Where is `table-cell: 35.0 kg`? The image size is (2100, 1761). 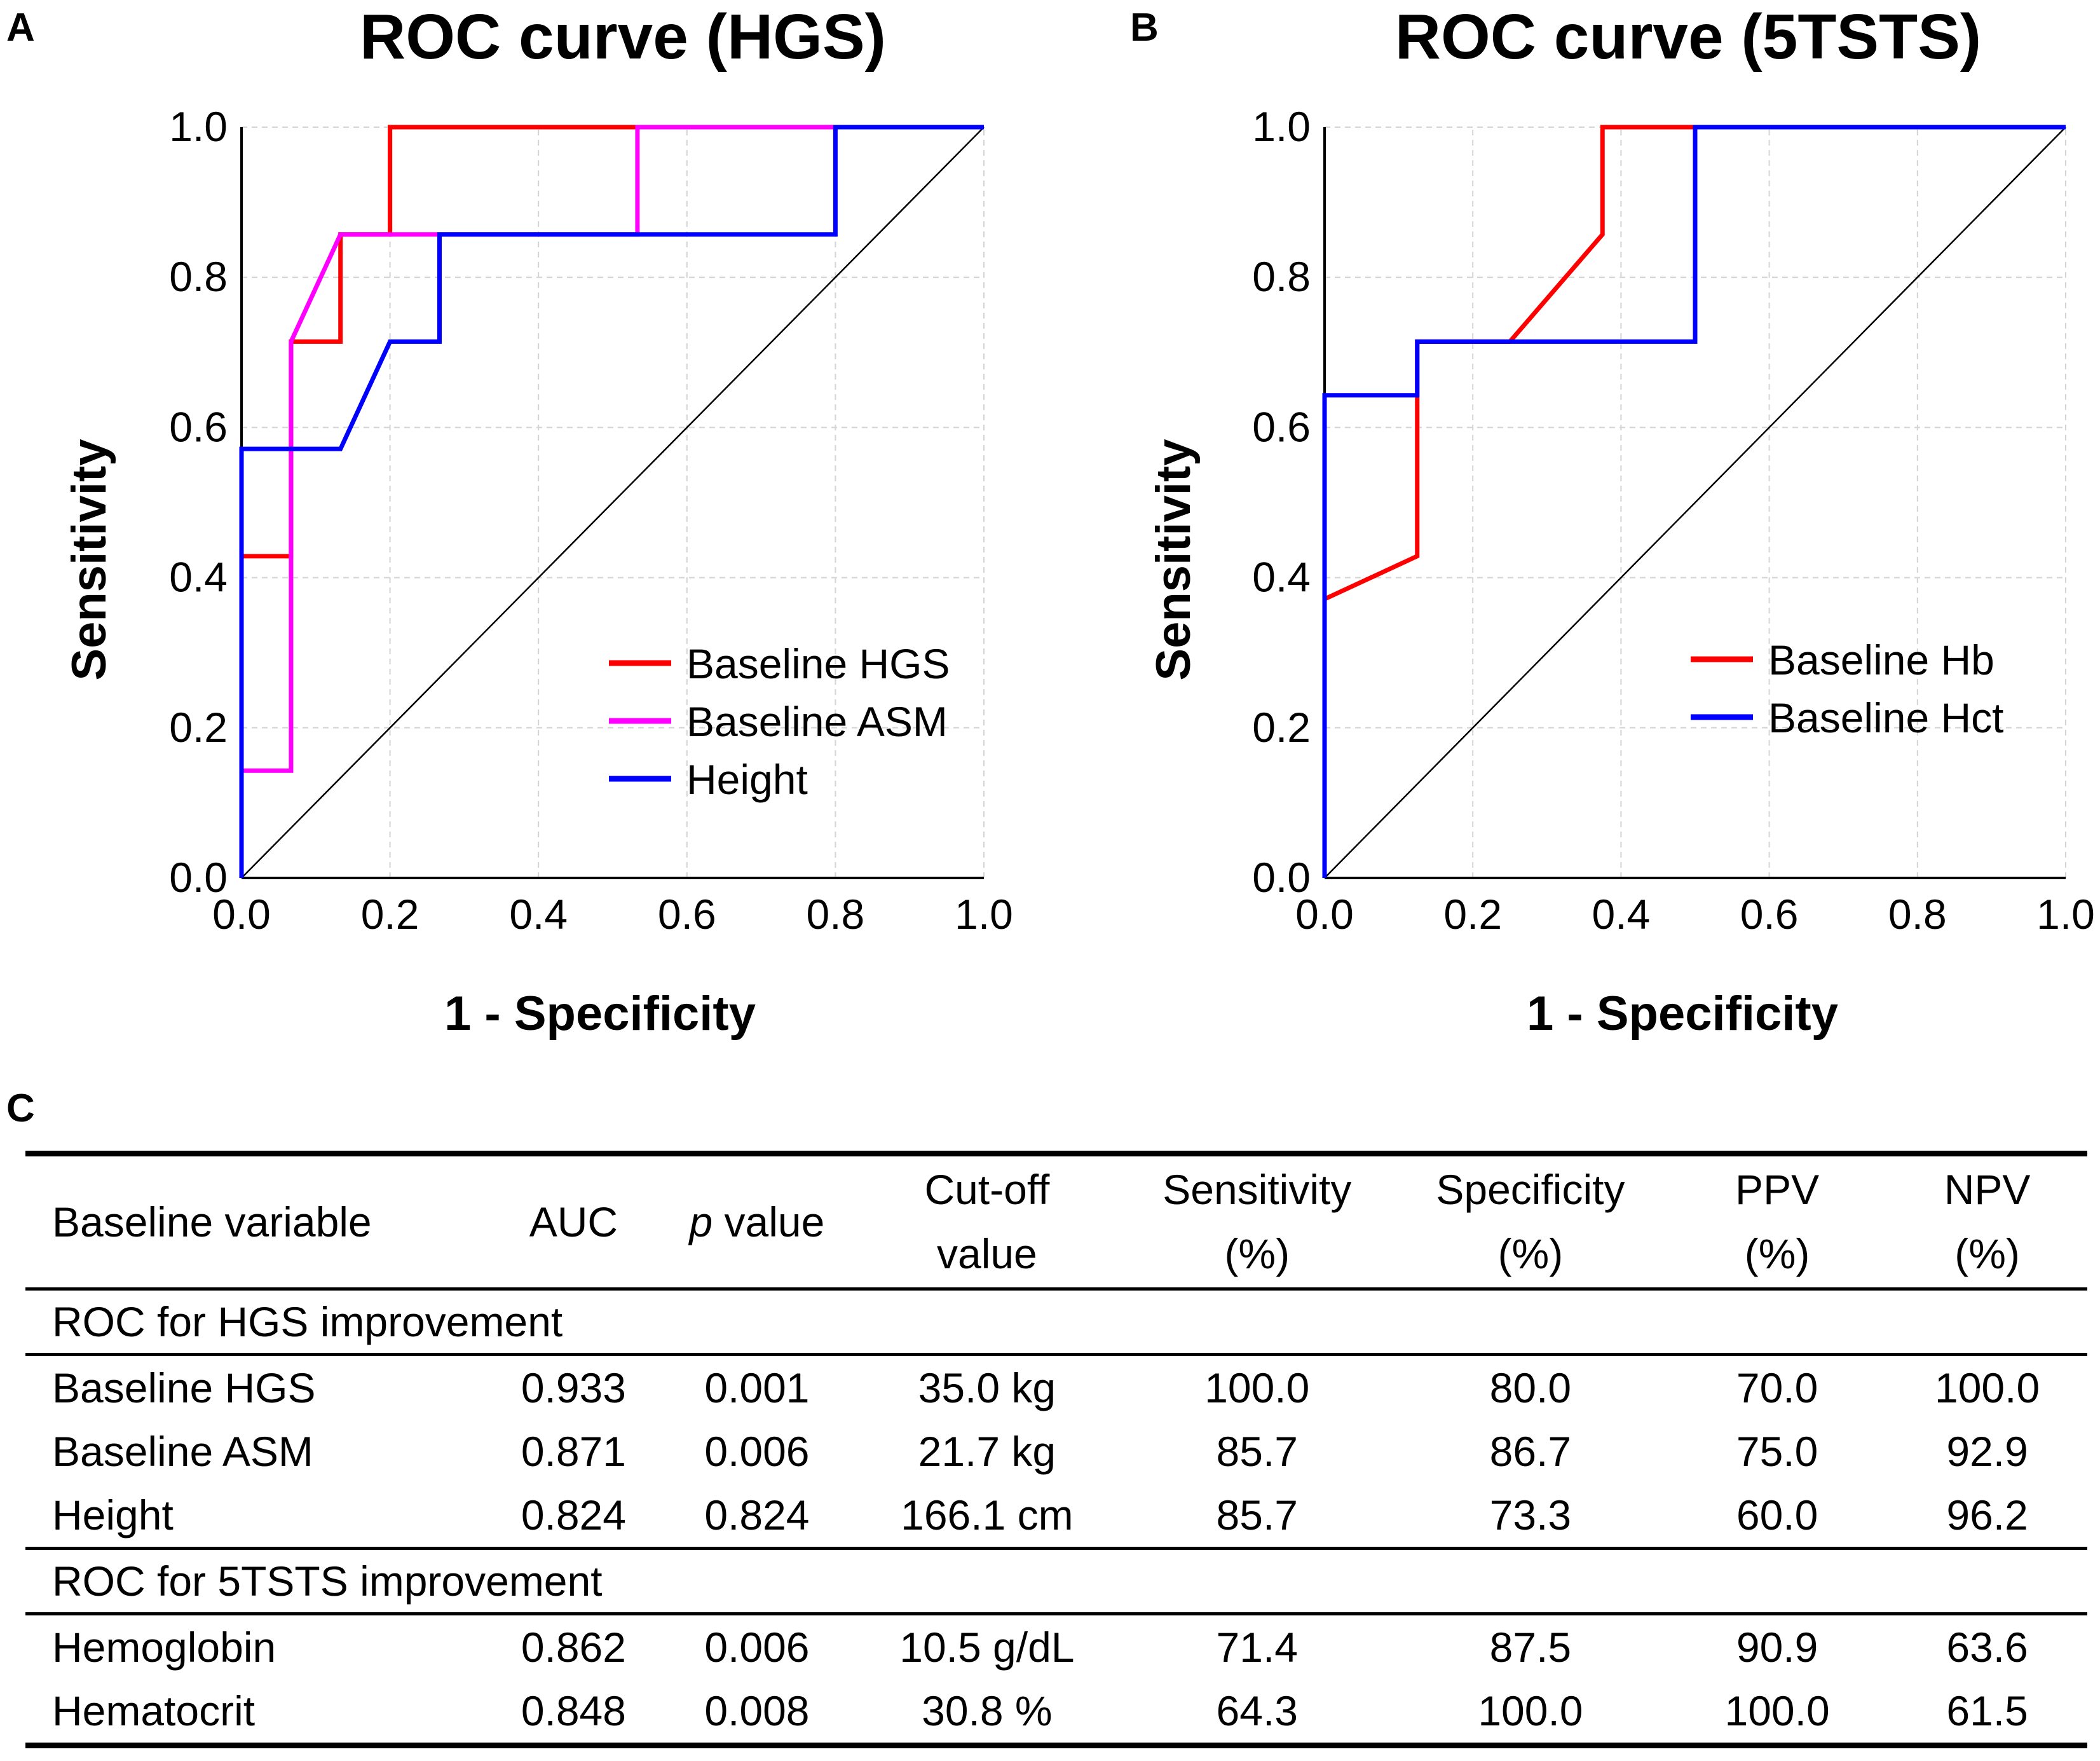 table-cell: 35.0 kg is located at coordinates (987, 1387).